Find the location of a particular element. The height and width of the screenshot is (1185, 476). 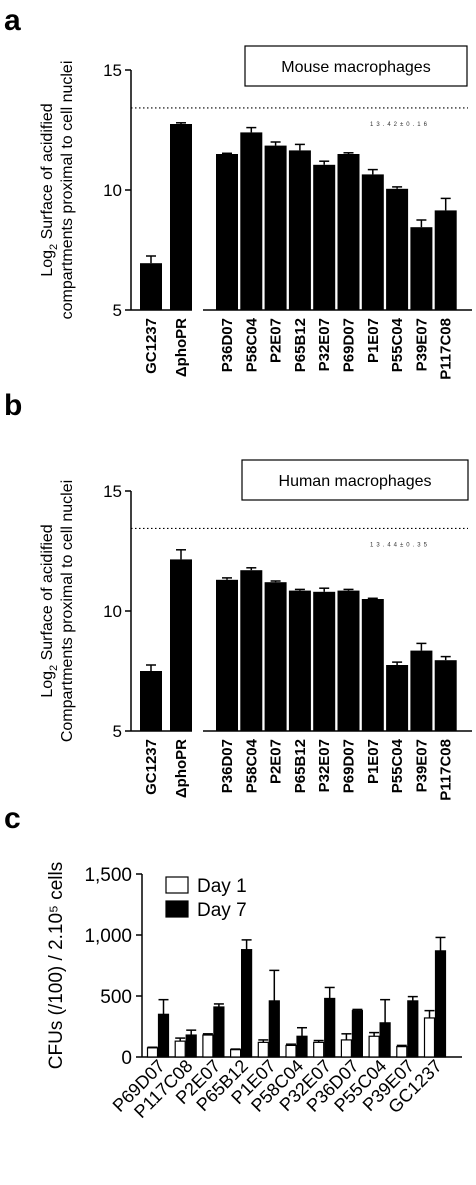

y-axis-label-line1-rest: Surface of acidified is located at coordinates (47, 594).